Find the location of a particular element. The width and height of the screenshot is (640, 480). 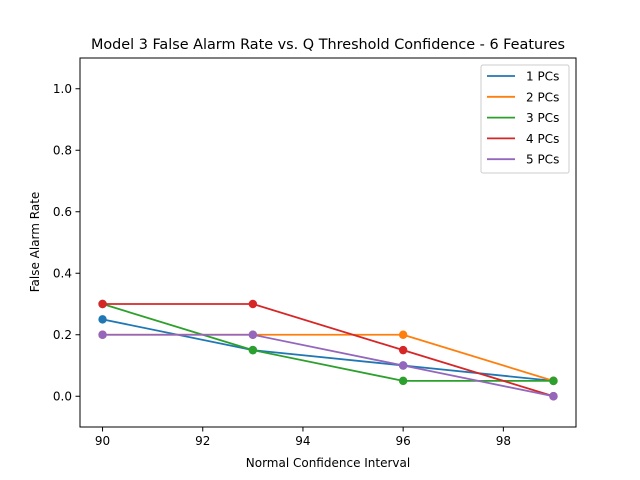

x-tick-label: 98 is located at coordinates (503, 441).